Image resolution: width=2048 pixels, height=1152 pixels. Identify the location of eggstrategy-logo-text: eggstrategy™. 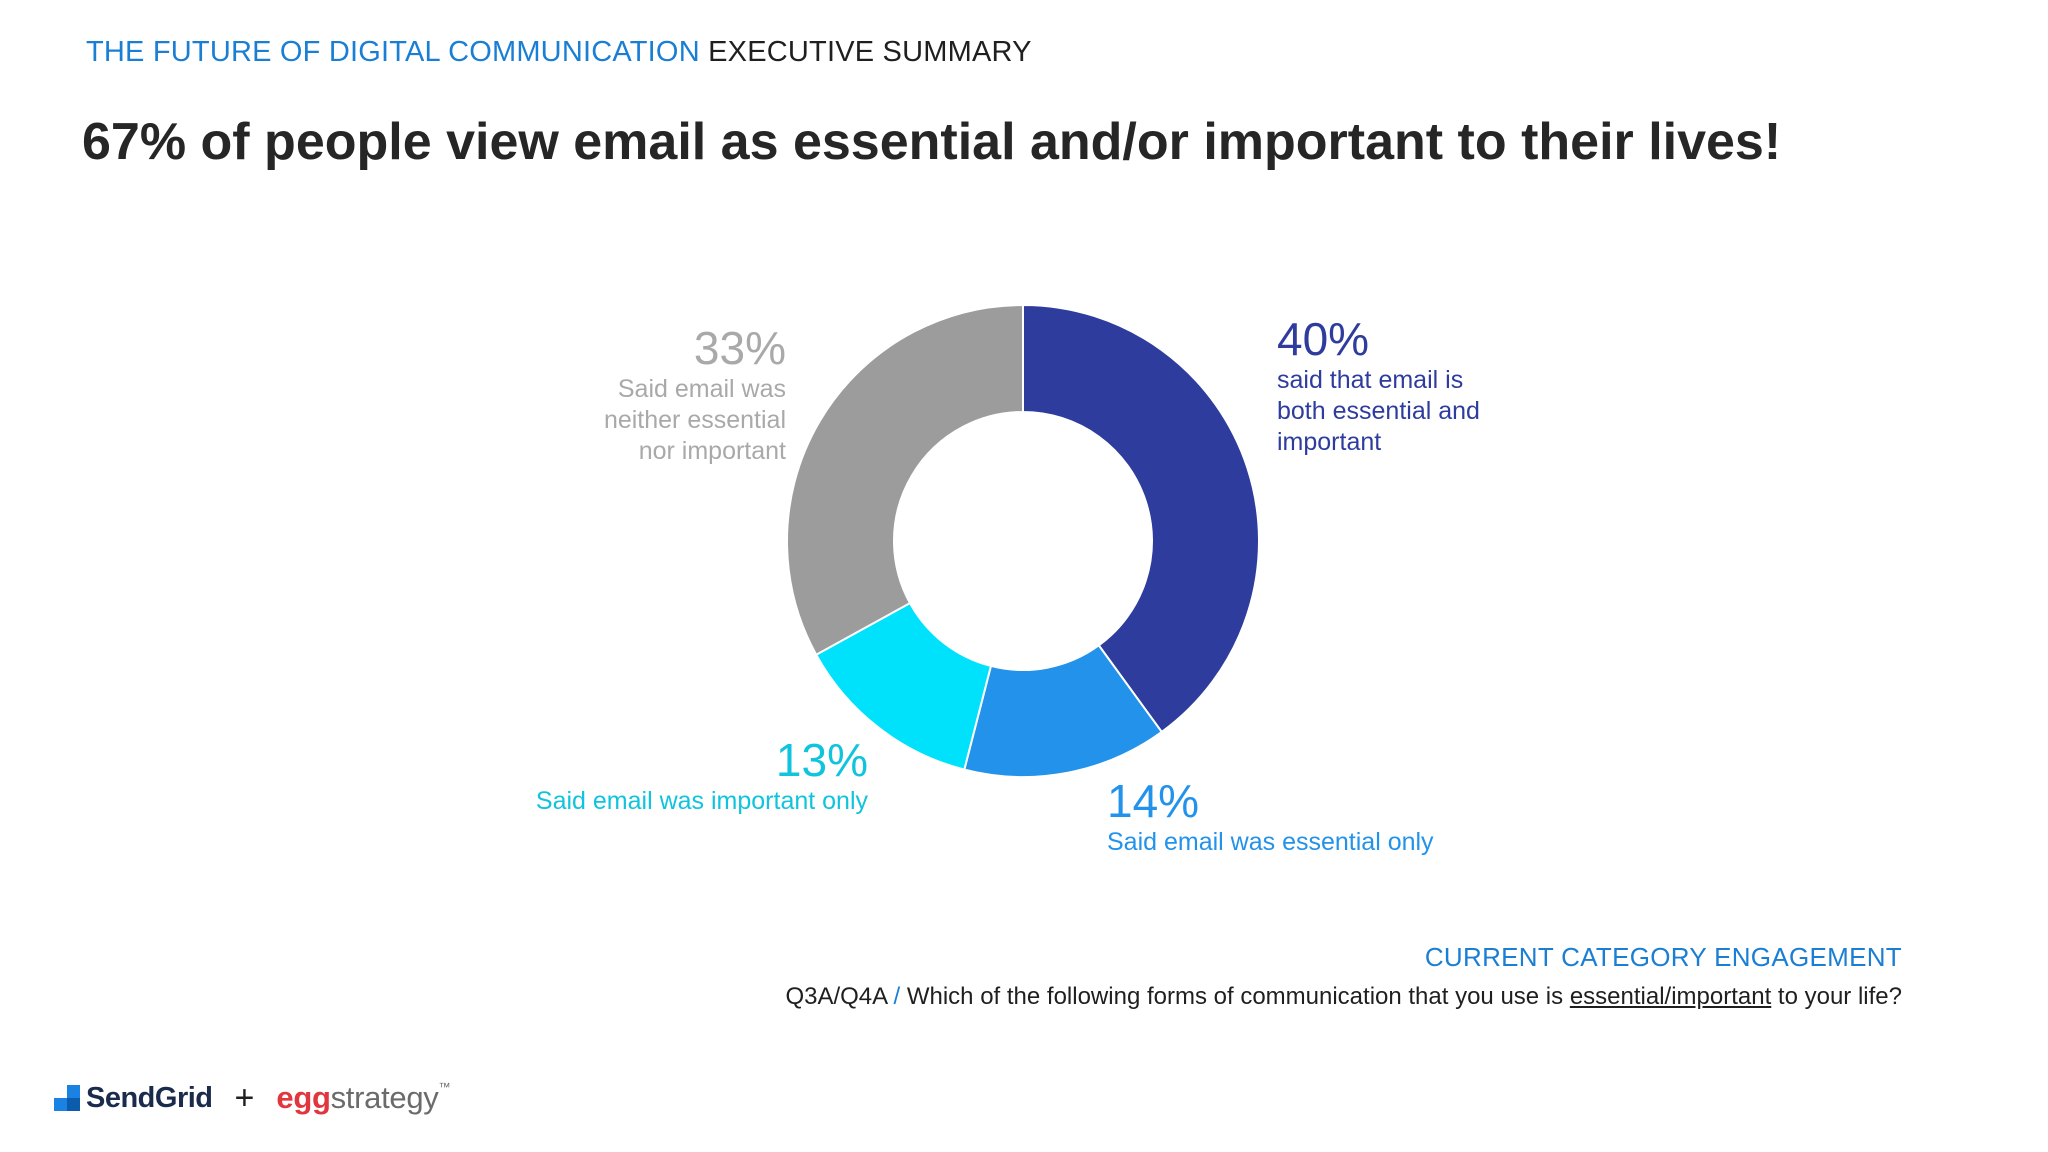
(363, 1097).